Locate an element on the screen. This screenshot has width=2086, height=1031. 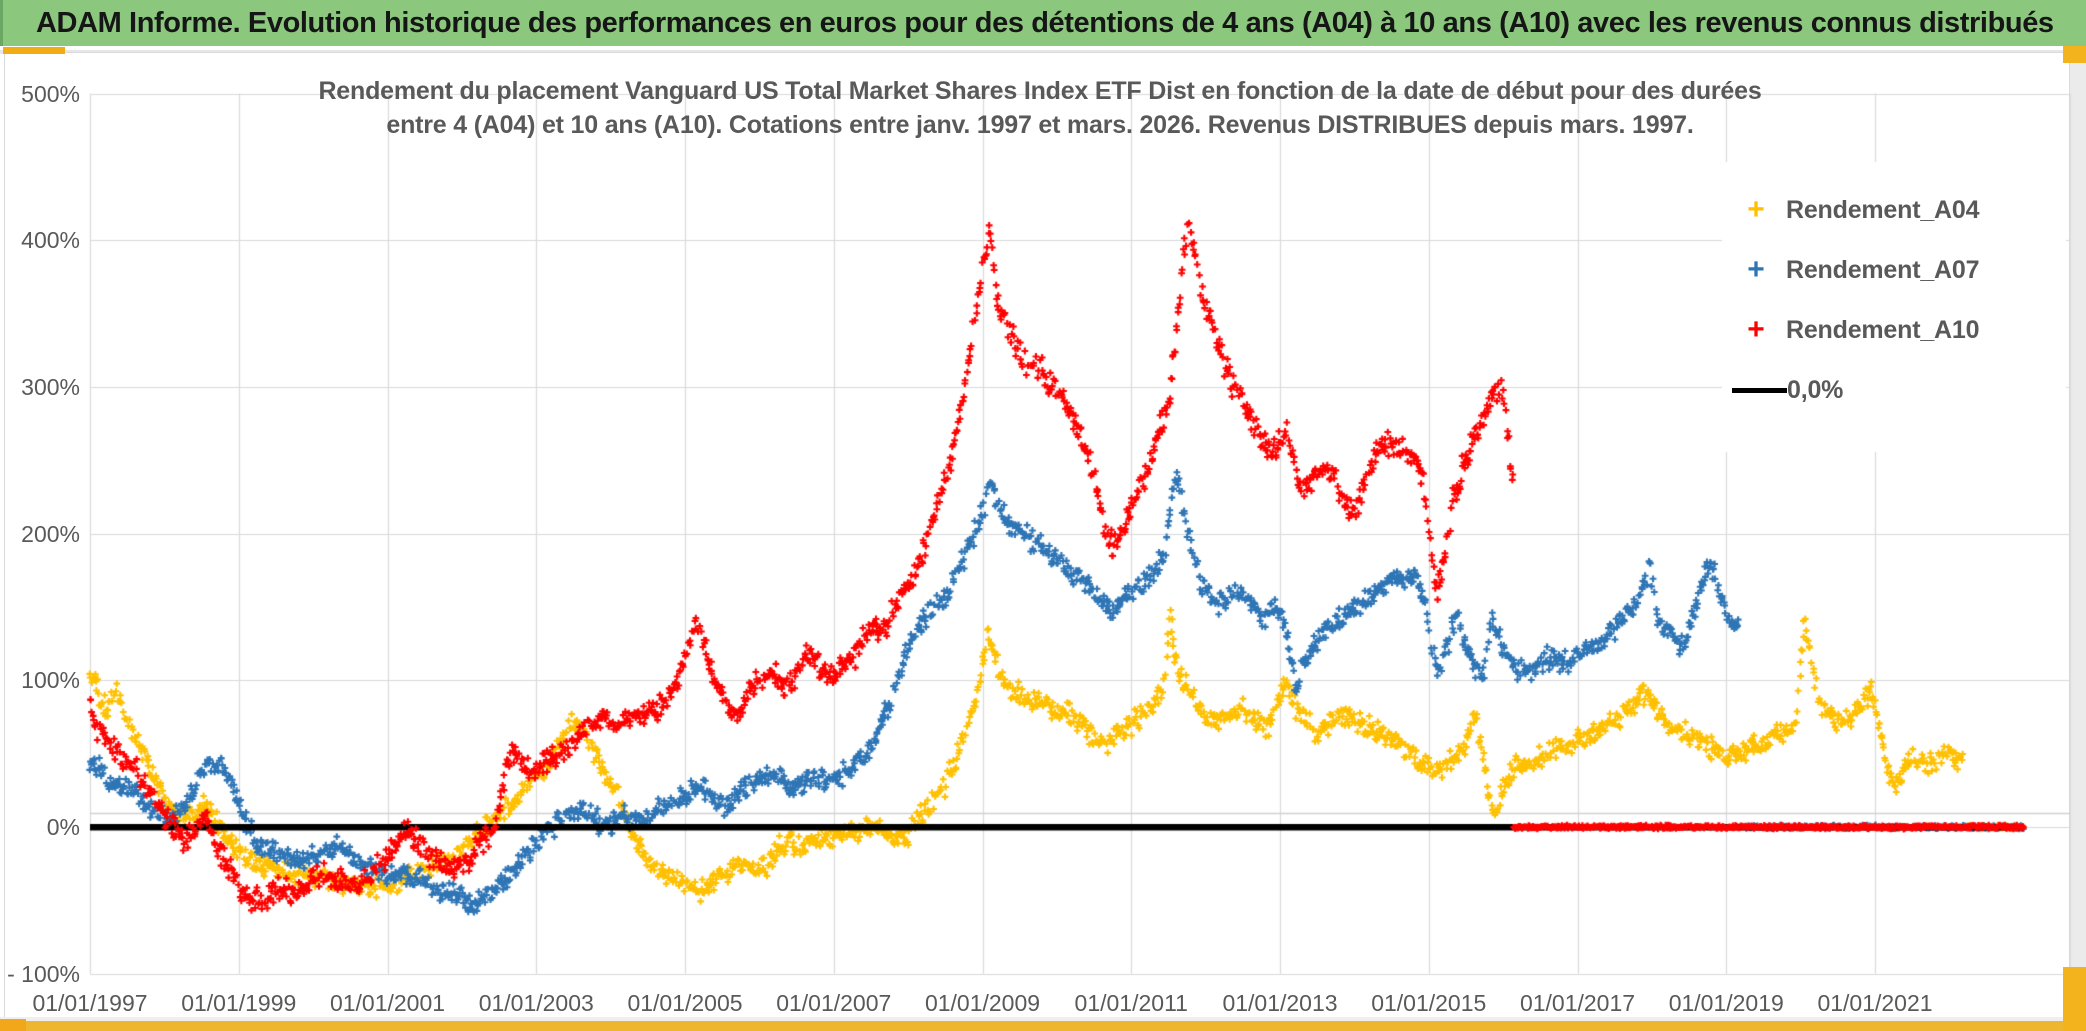
legend-label: Rendement_A07 is located at coordinates (1883, 269).